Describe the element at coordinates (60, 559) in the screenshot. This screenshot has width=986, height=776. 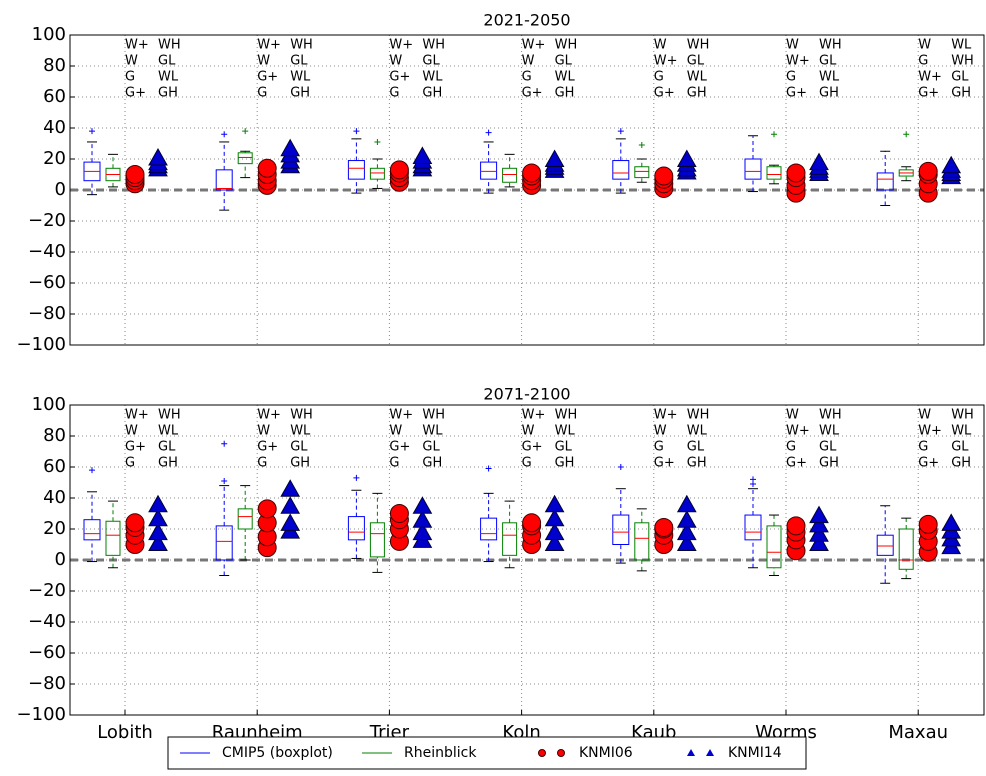
I see `y-tick-label: 0` at that location.